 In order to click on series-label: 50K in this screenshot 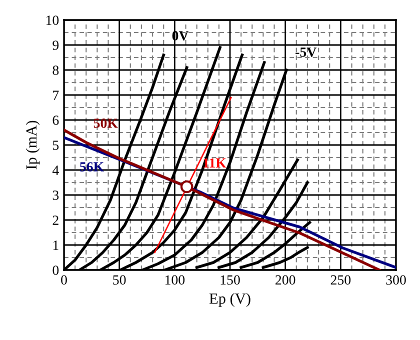, I will do `click(106, 123)`.